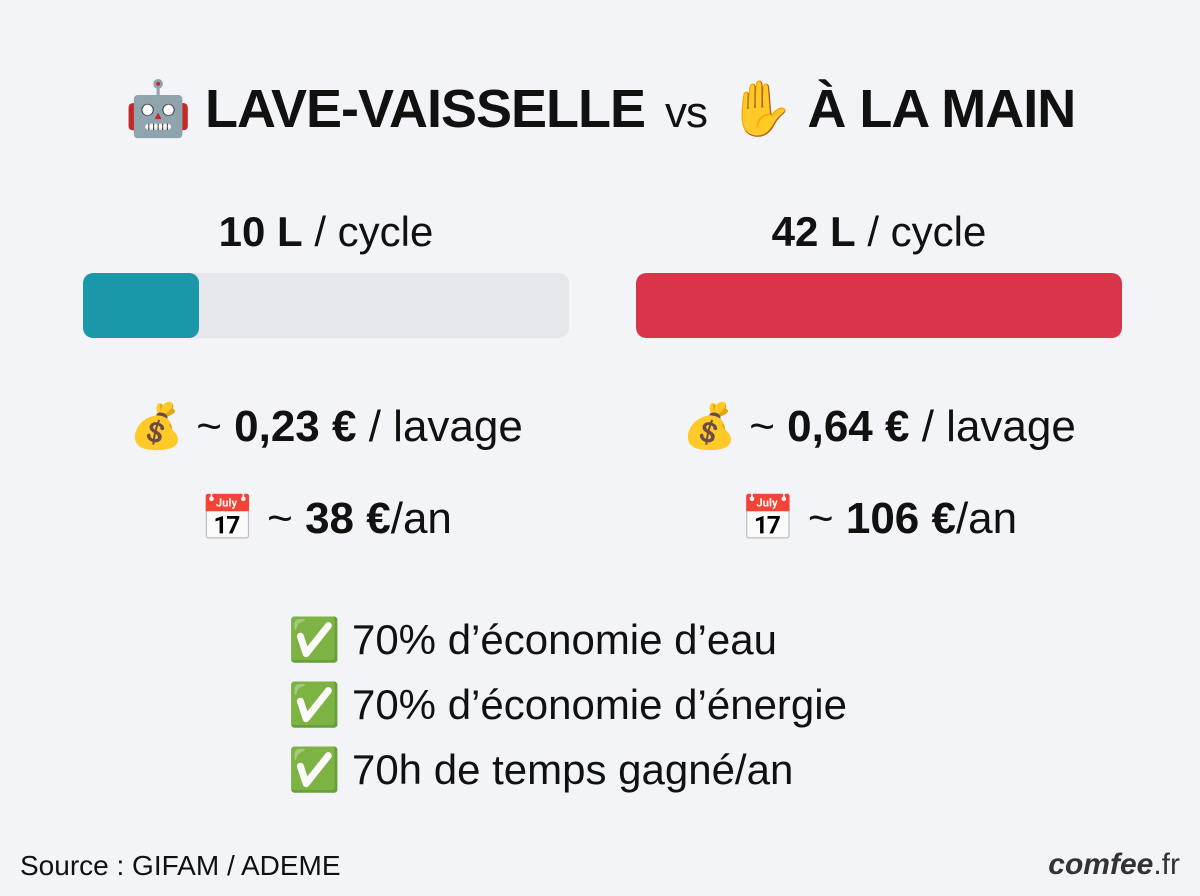 The width and height of the screenshot is (1200, 896). I want to click on cost-line: 💰 ~ 0,23 € / lavage, so click(326, 426).